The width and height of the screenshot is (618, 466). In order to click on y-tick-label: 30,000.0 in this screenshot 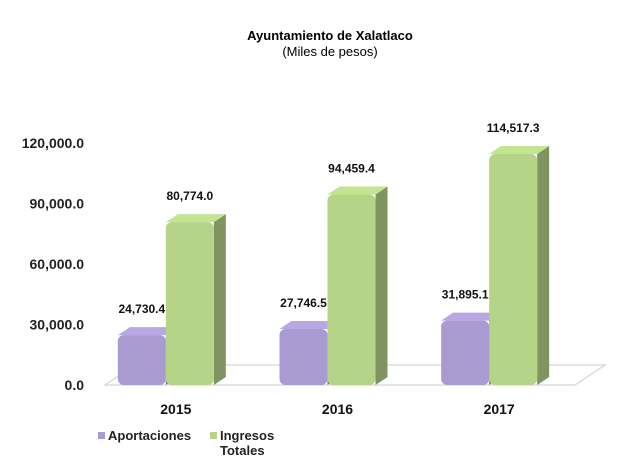, I will do `click(57, 325)`.